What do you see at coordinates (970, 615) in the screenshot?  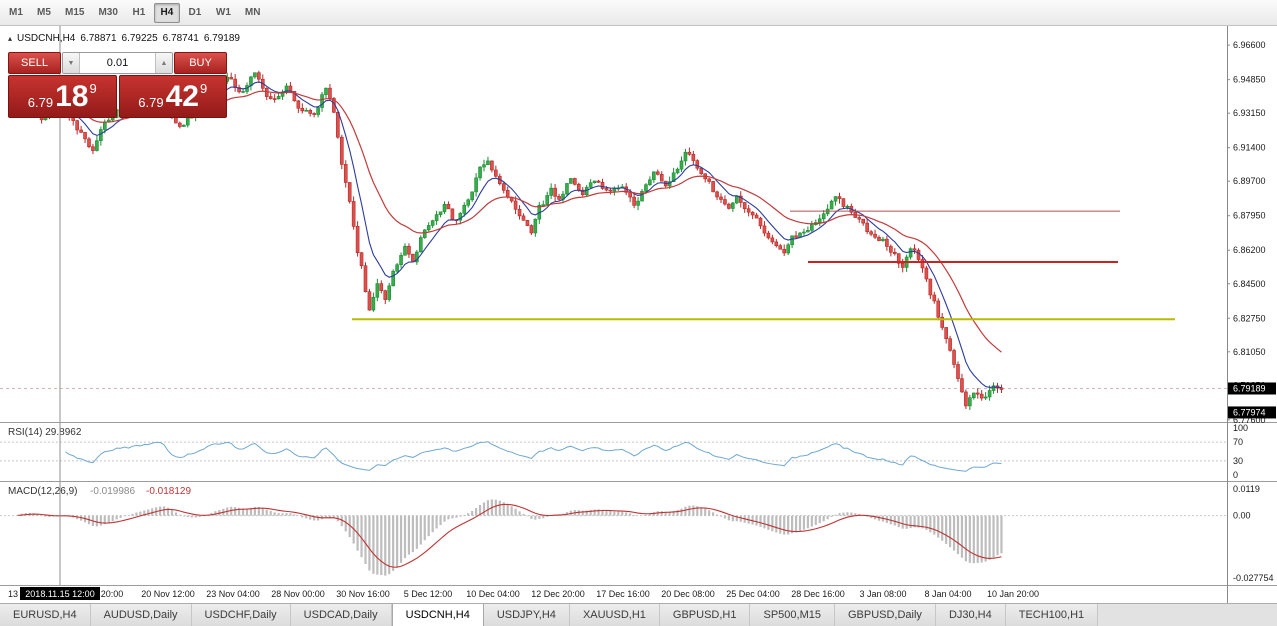 I see `symbol-tab-dj30: DJ30,H4` at bounding box center [970, 615].